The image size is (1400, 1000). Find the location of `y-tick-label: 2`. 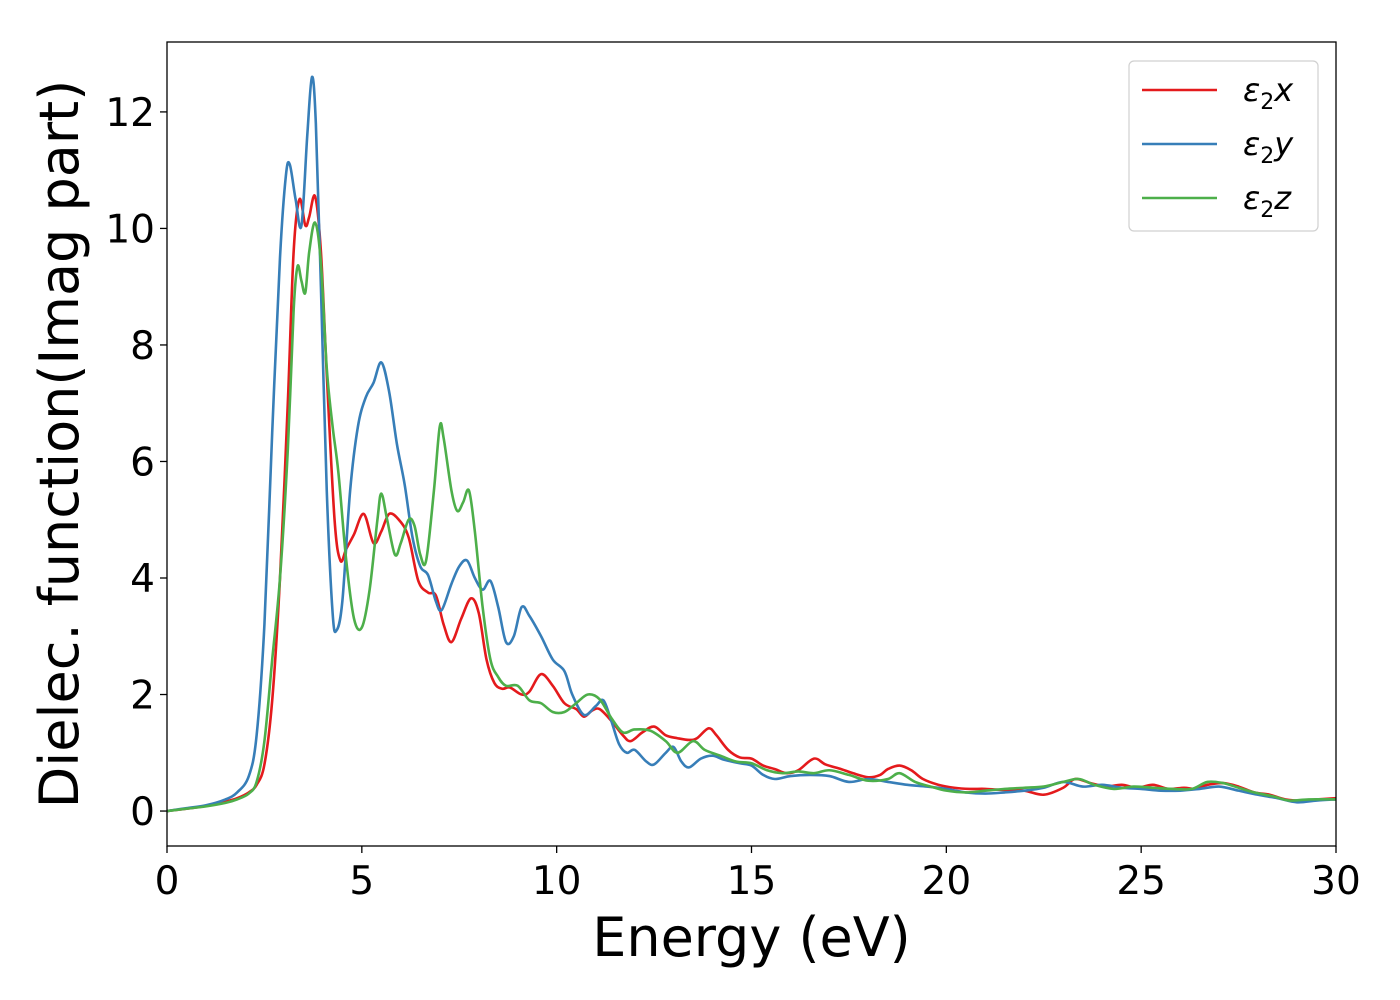

y-tick-label: 2 is located at coordinates (142, 696).